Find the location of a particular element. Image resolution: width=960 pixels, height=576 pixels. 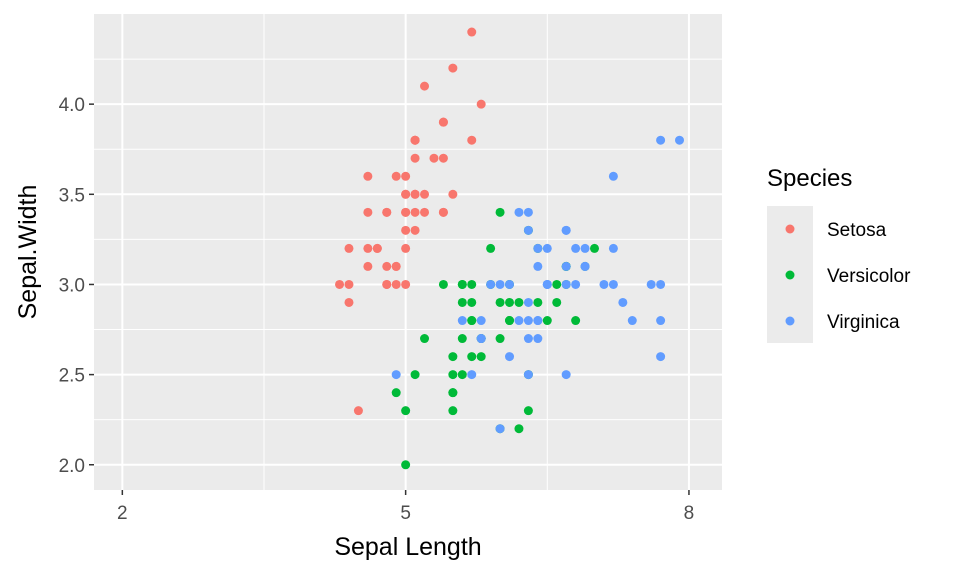

legend-items: Setosa Versicolor Virginica is located at coordinates (848, 276).